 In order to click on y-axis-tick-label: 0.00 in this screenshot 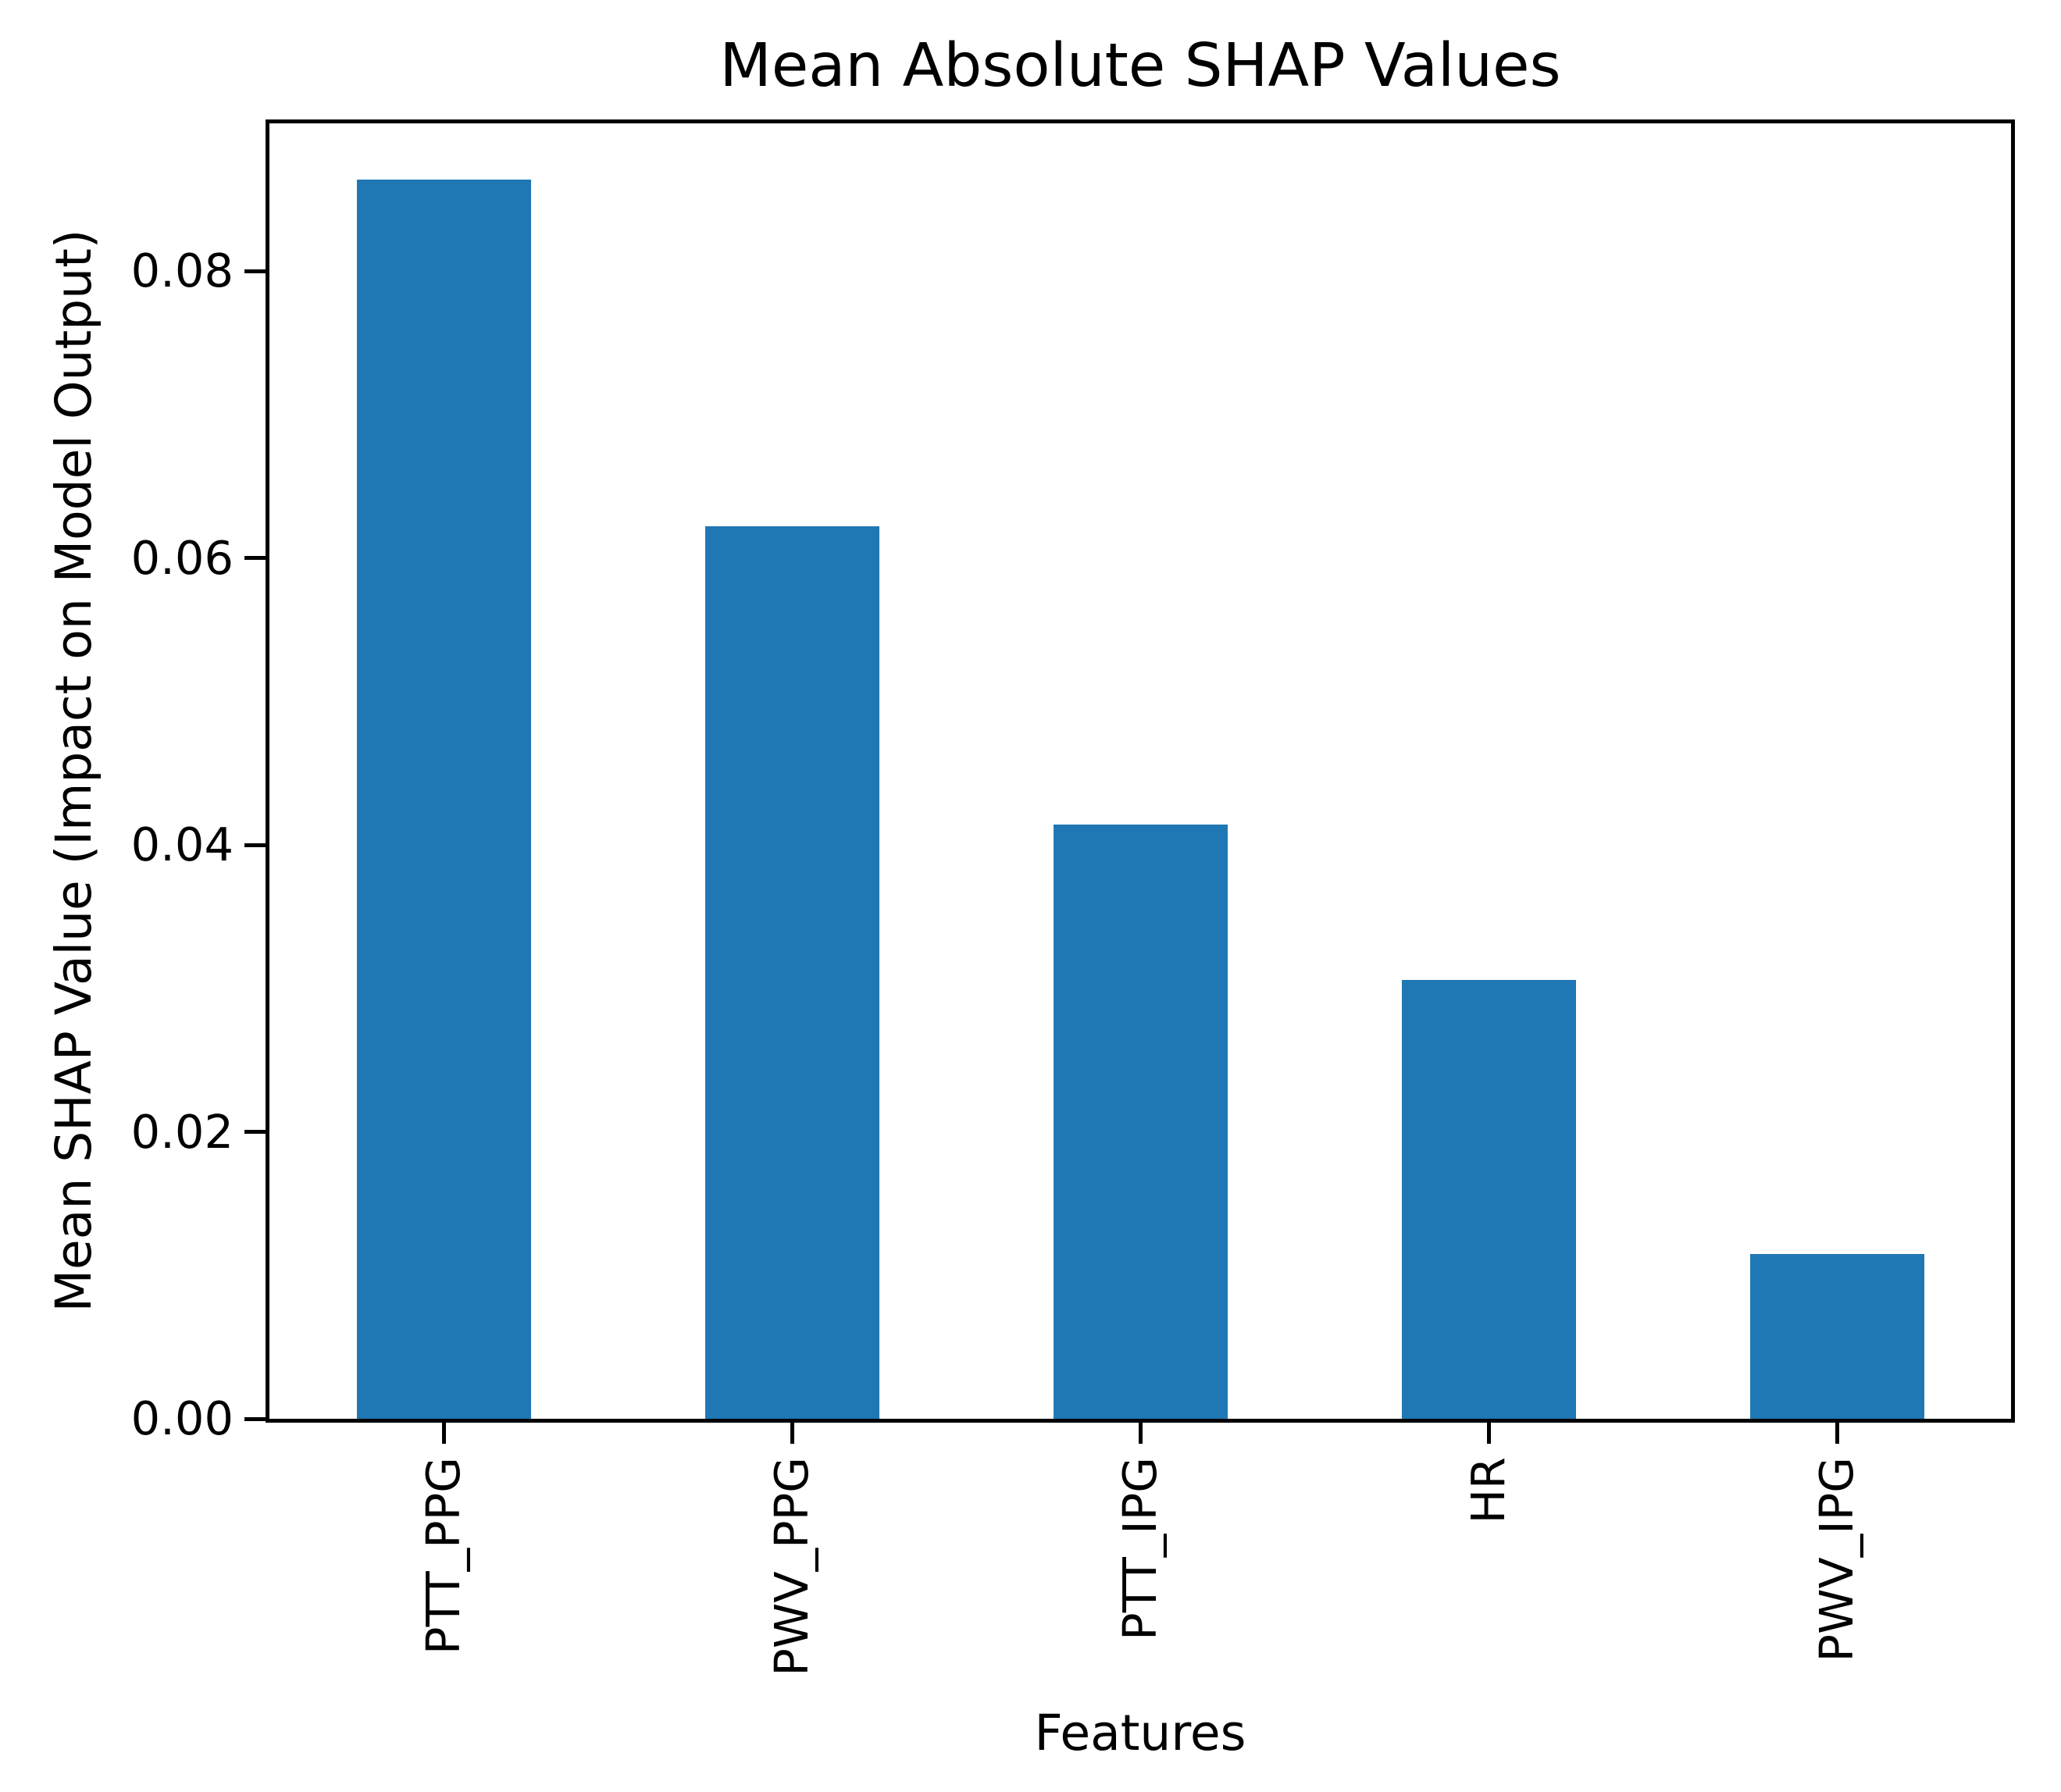, I will do `click(182, 1418)`.